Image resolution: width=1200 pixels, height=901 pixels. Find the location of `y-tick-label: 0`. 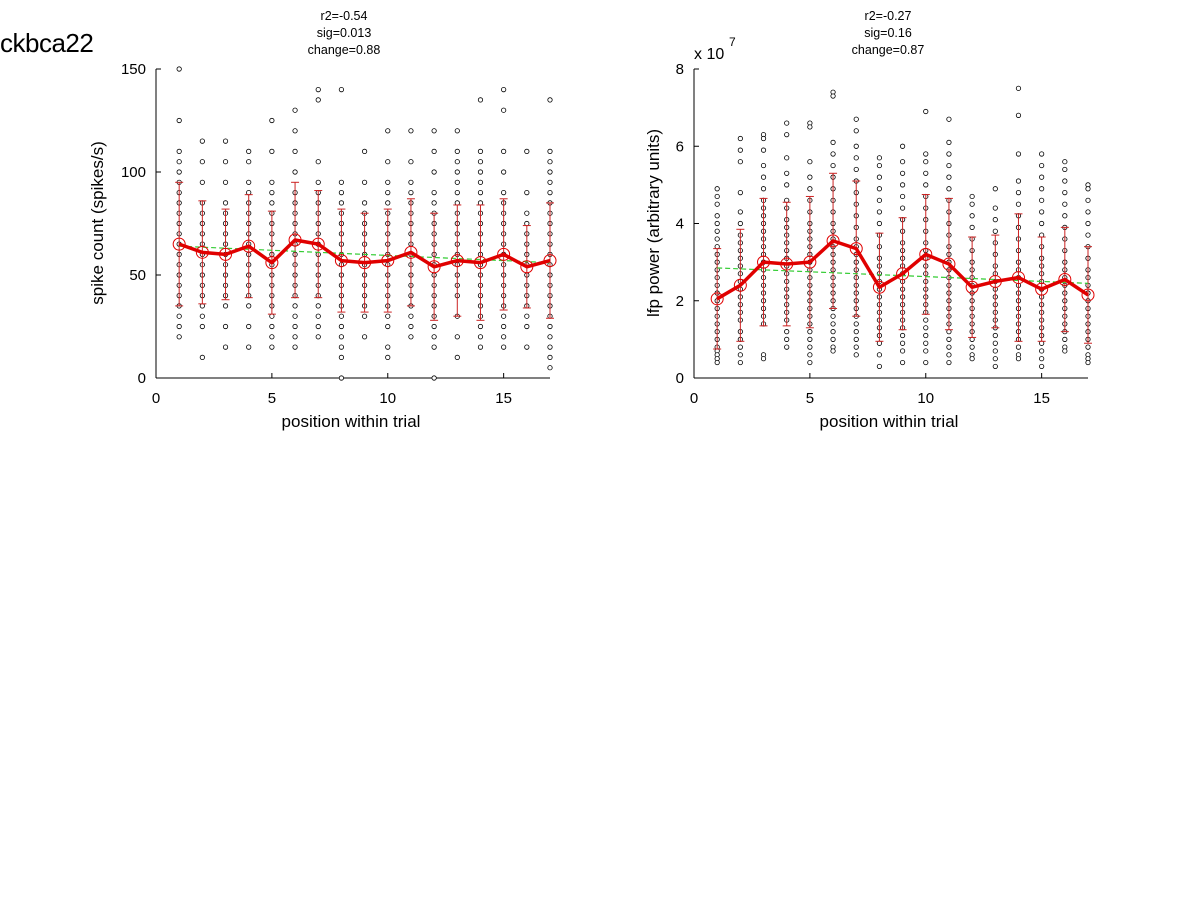

y-tick-label: 0 is located at coordinates (142, 378).